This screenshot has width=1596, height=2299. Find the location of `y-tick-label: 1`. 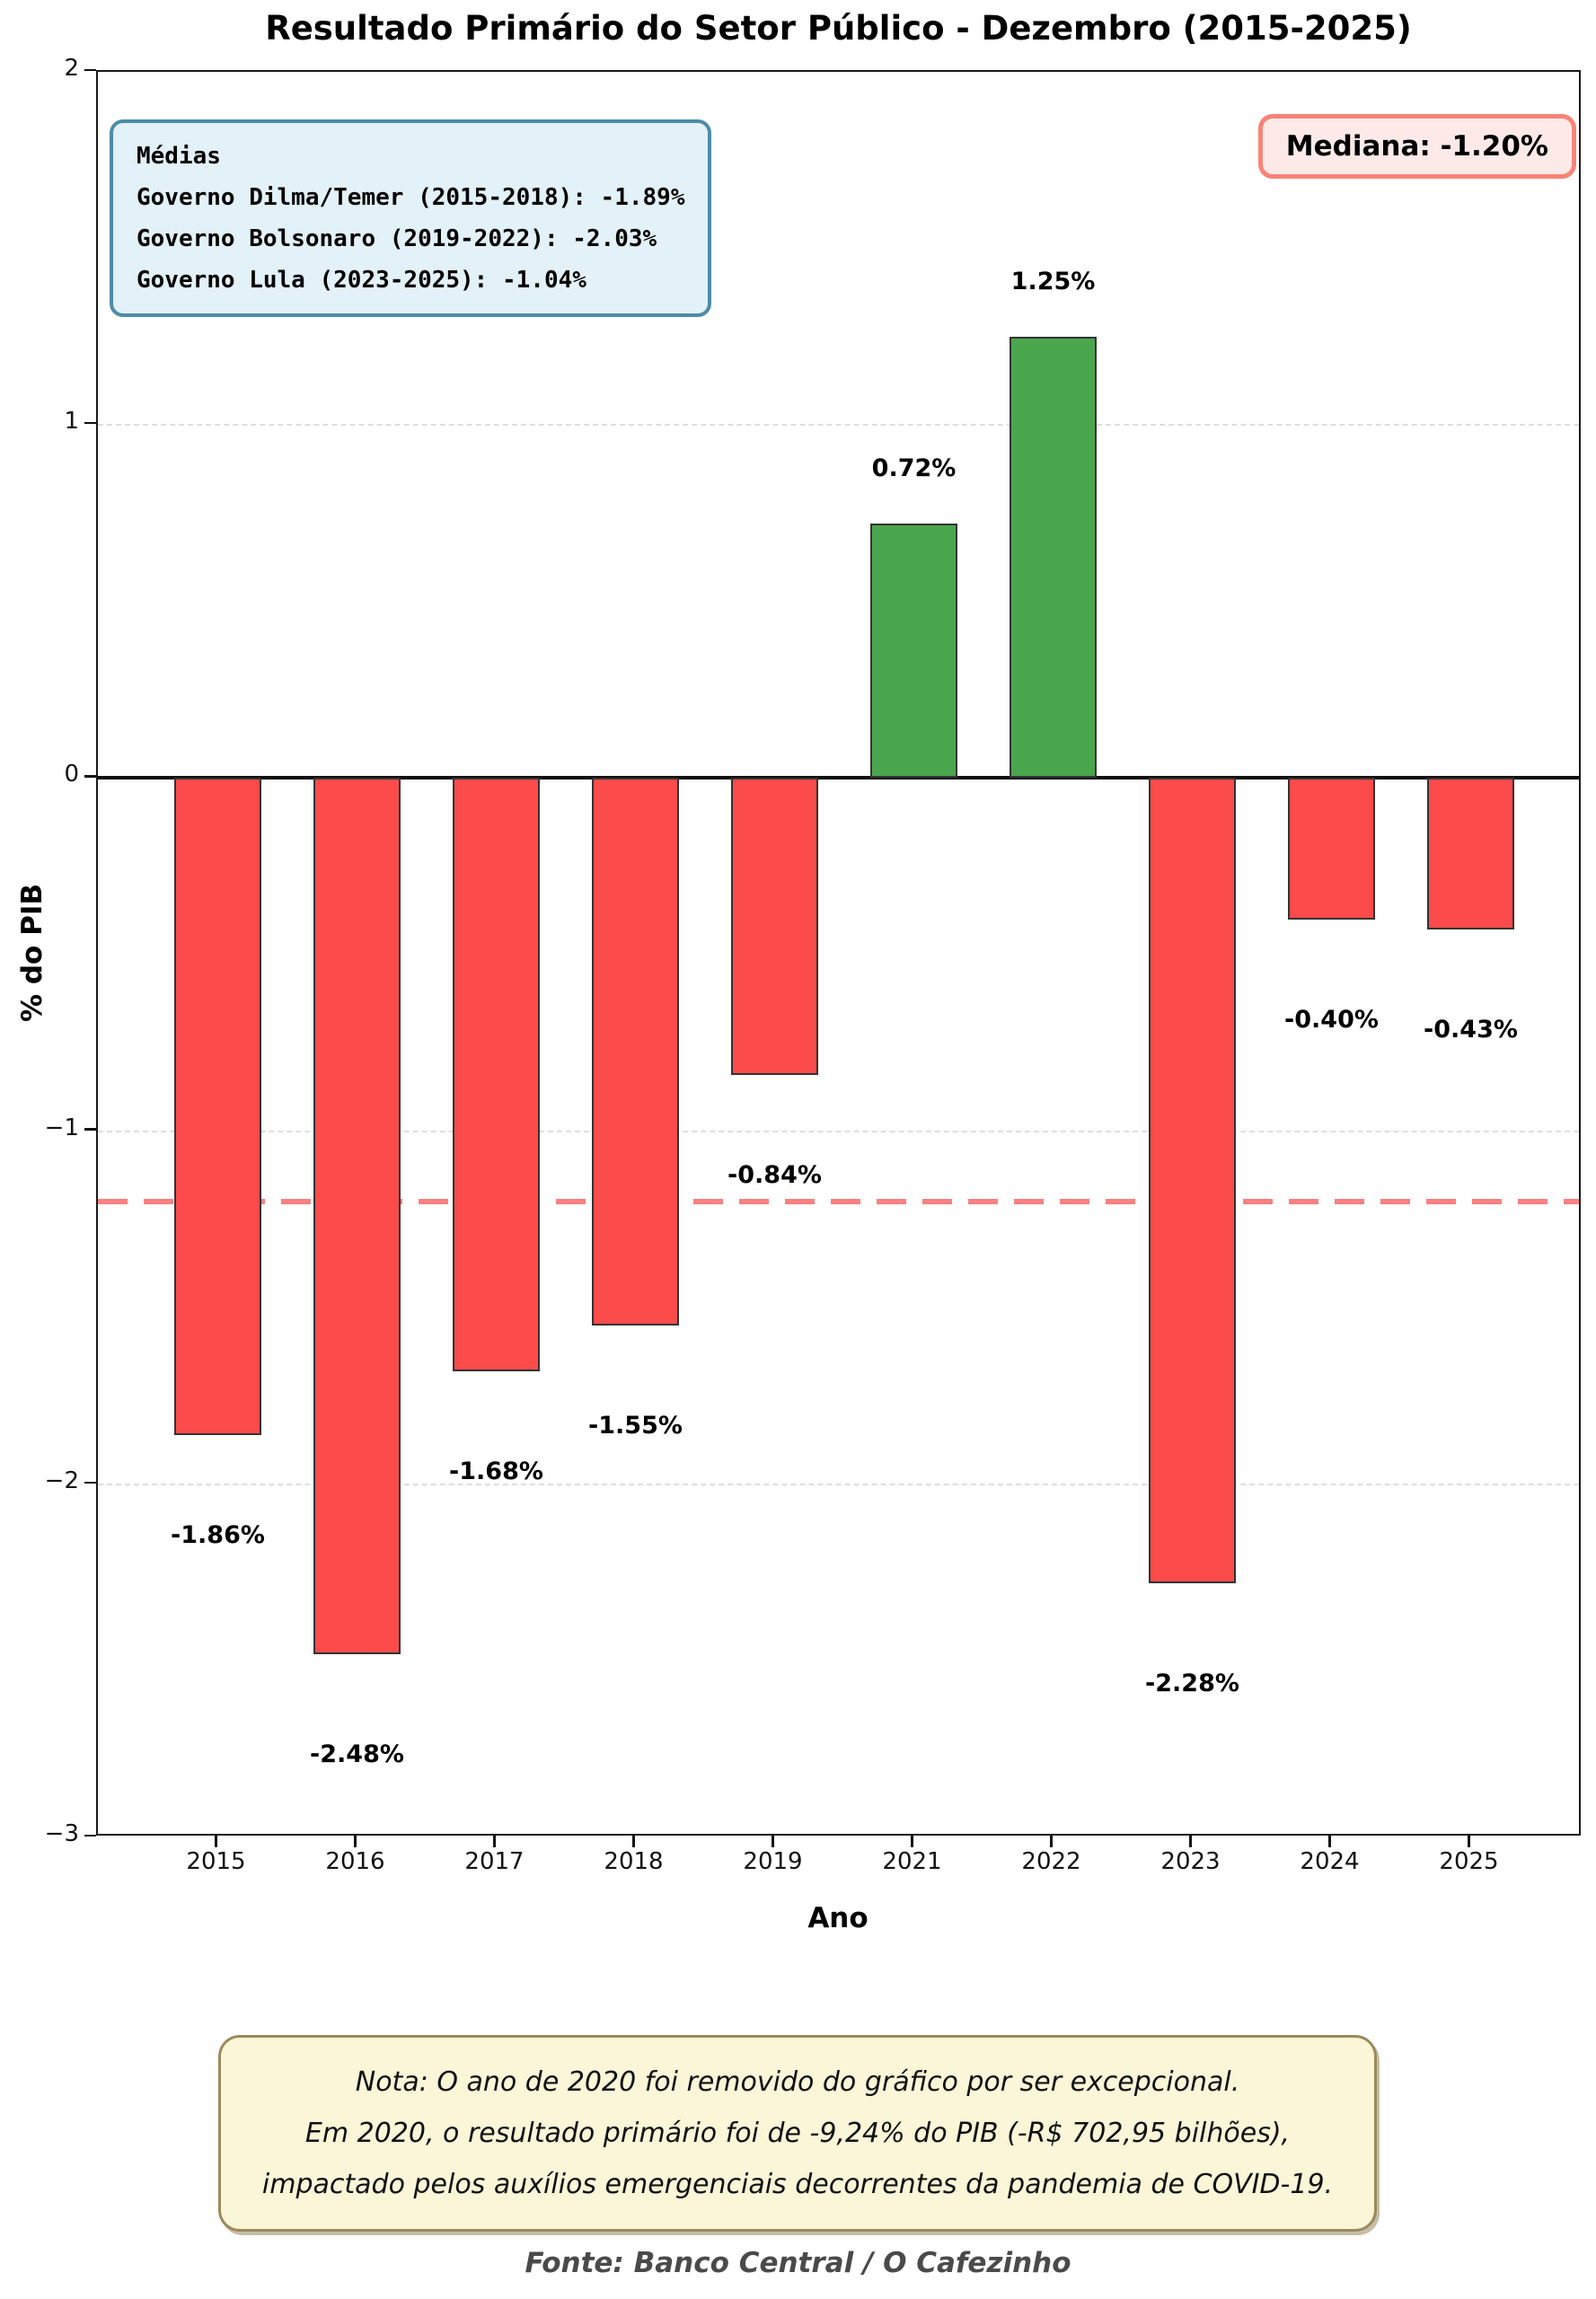

y-tick-label: 1 is located at coordinates (71, 422).